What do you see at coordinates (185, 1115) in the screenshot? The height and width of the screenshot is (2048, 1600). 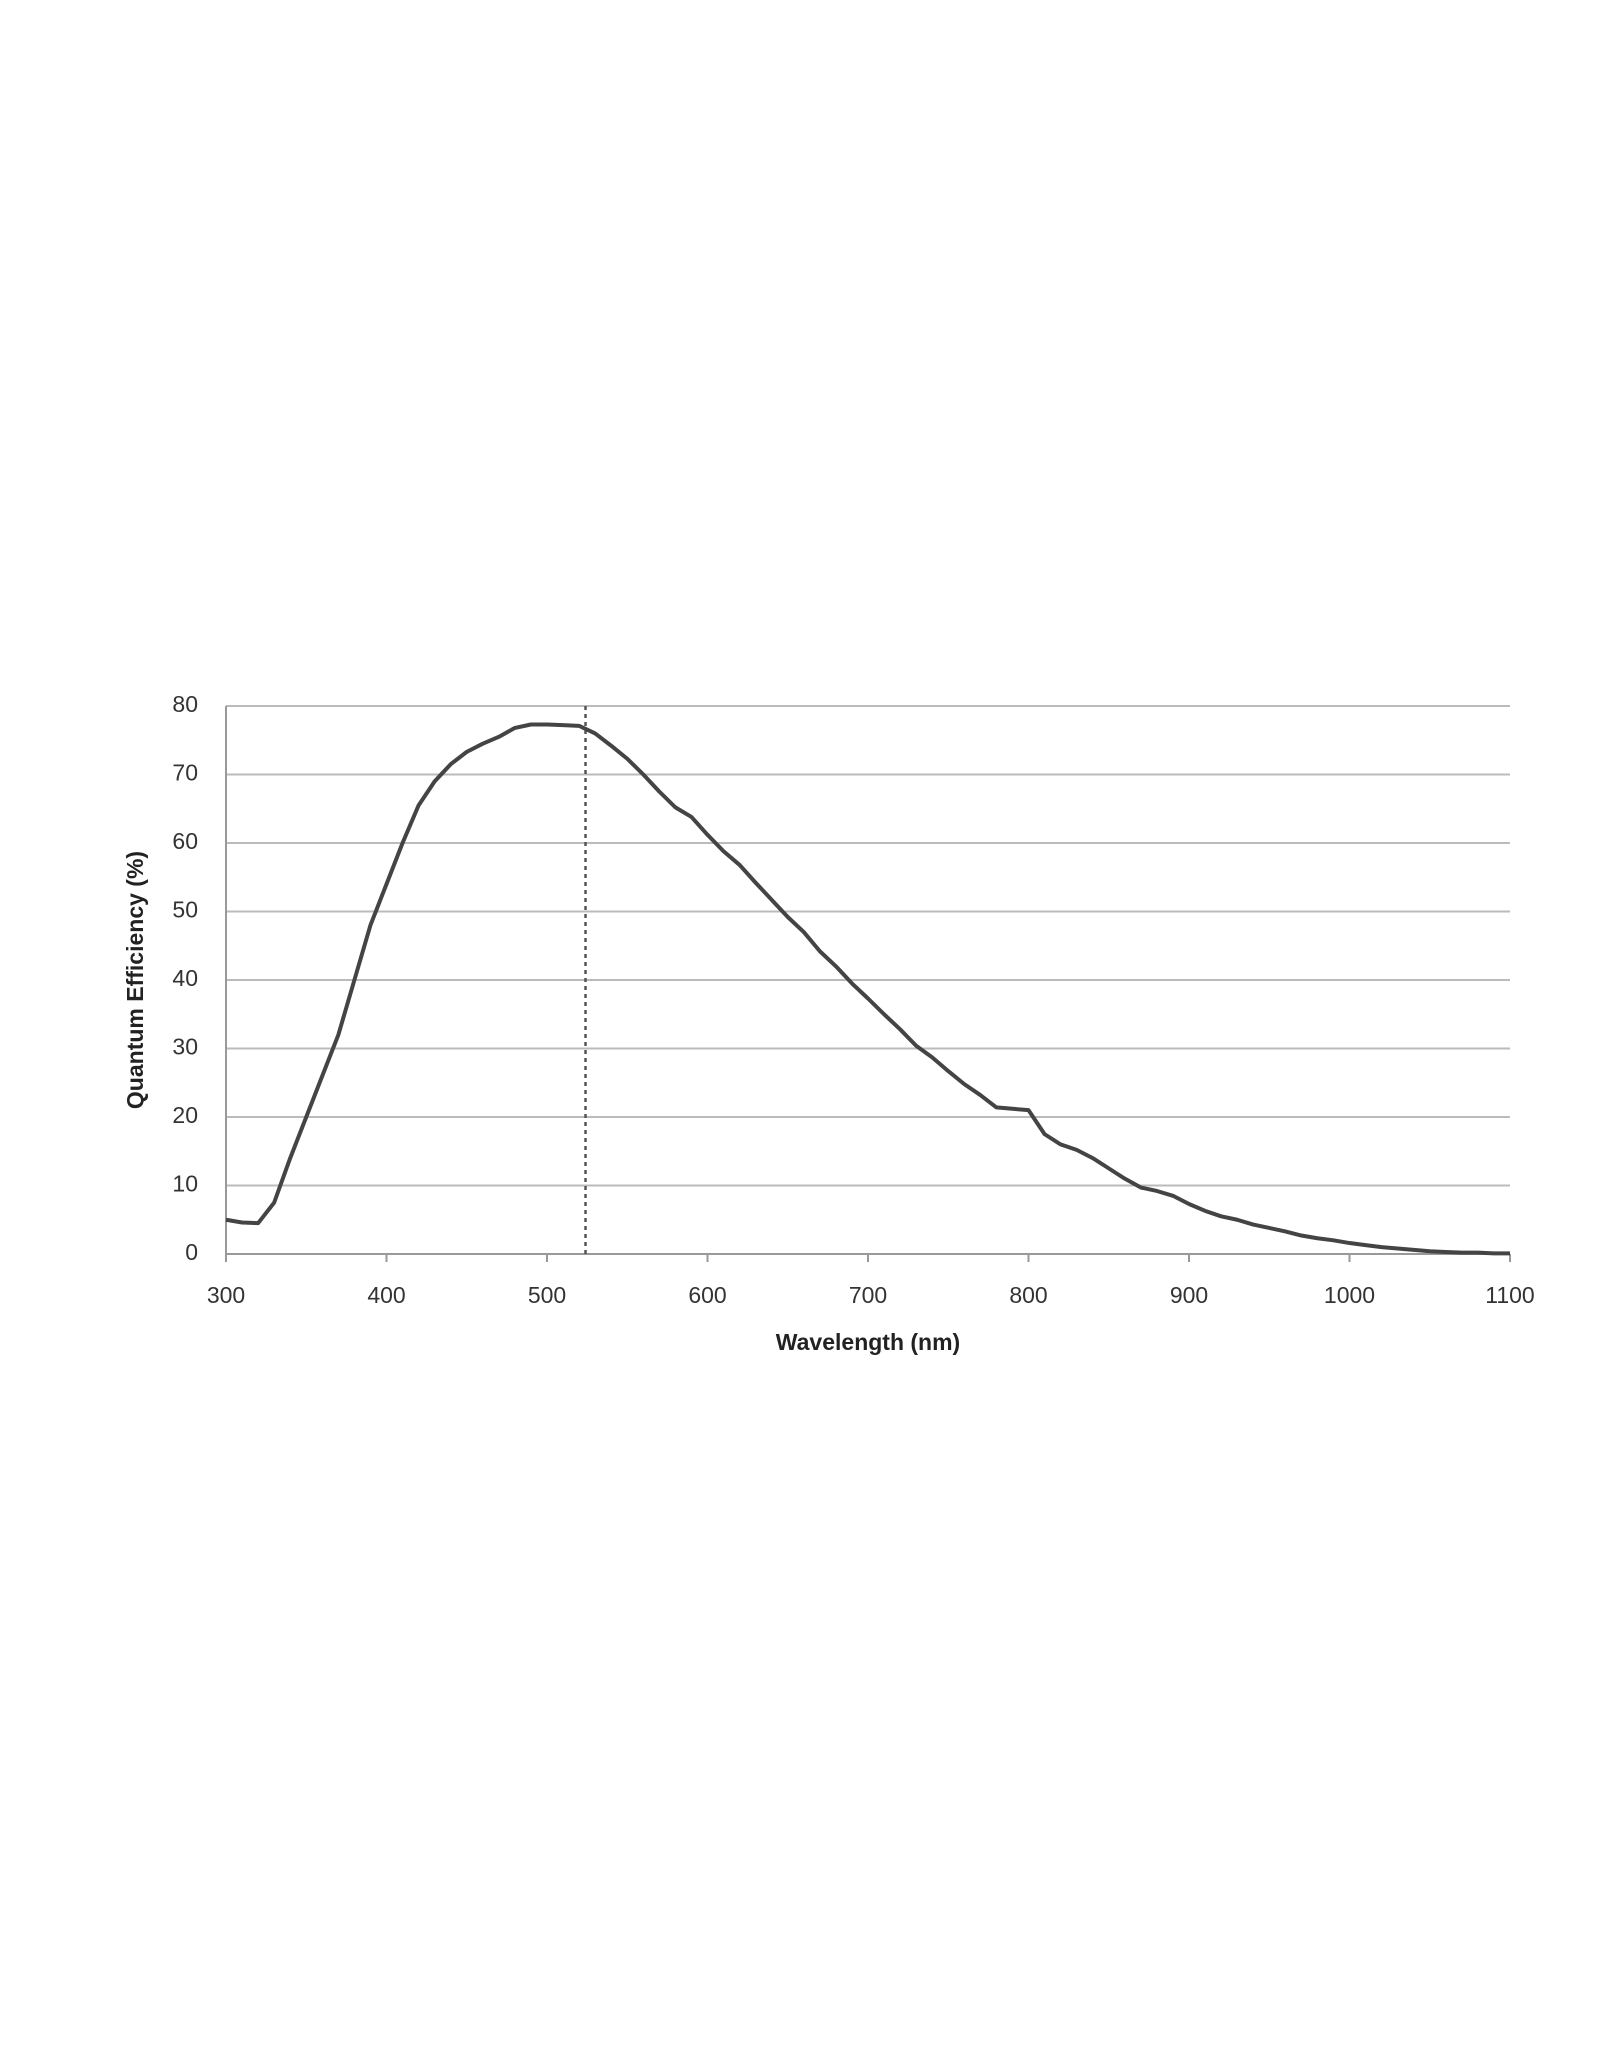 I see `y-tick-label: 20` at bounding box center [185, 1115].